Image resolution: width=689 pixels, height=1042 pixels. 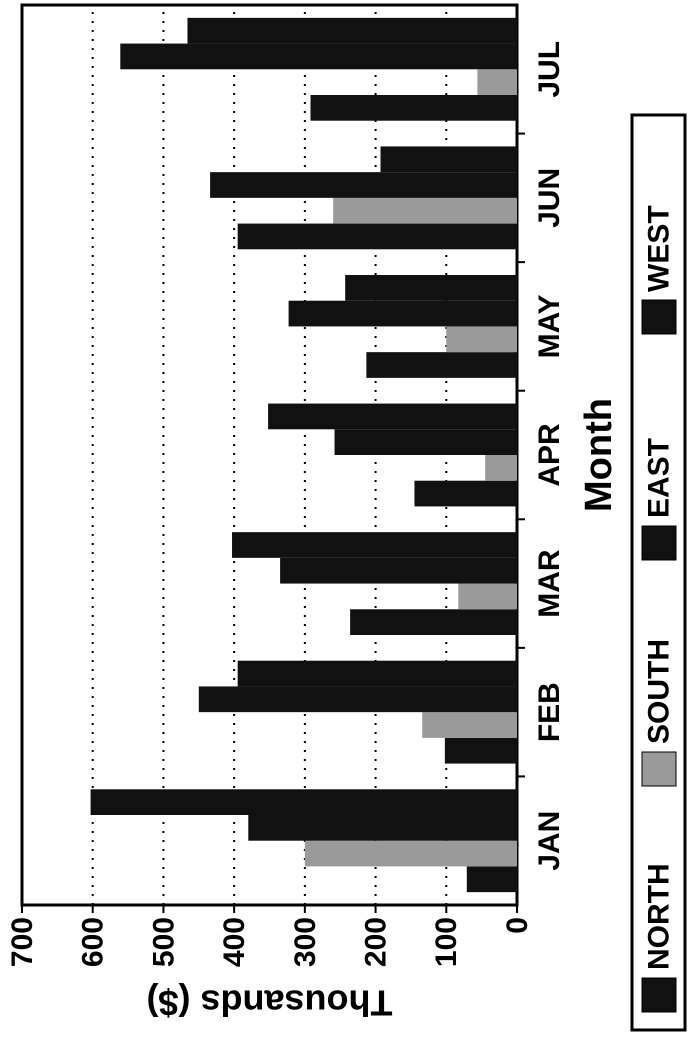 What do you see at coordinates (549, 69) in the screenshot?
I see `x-tick-label: JUL` at bounding box center [549, 69].